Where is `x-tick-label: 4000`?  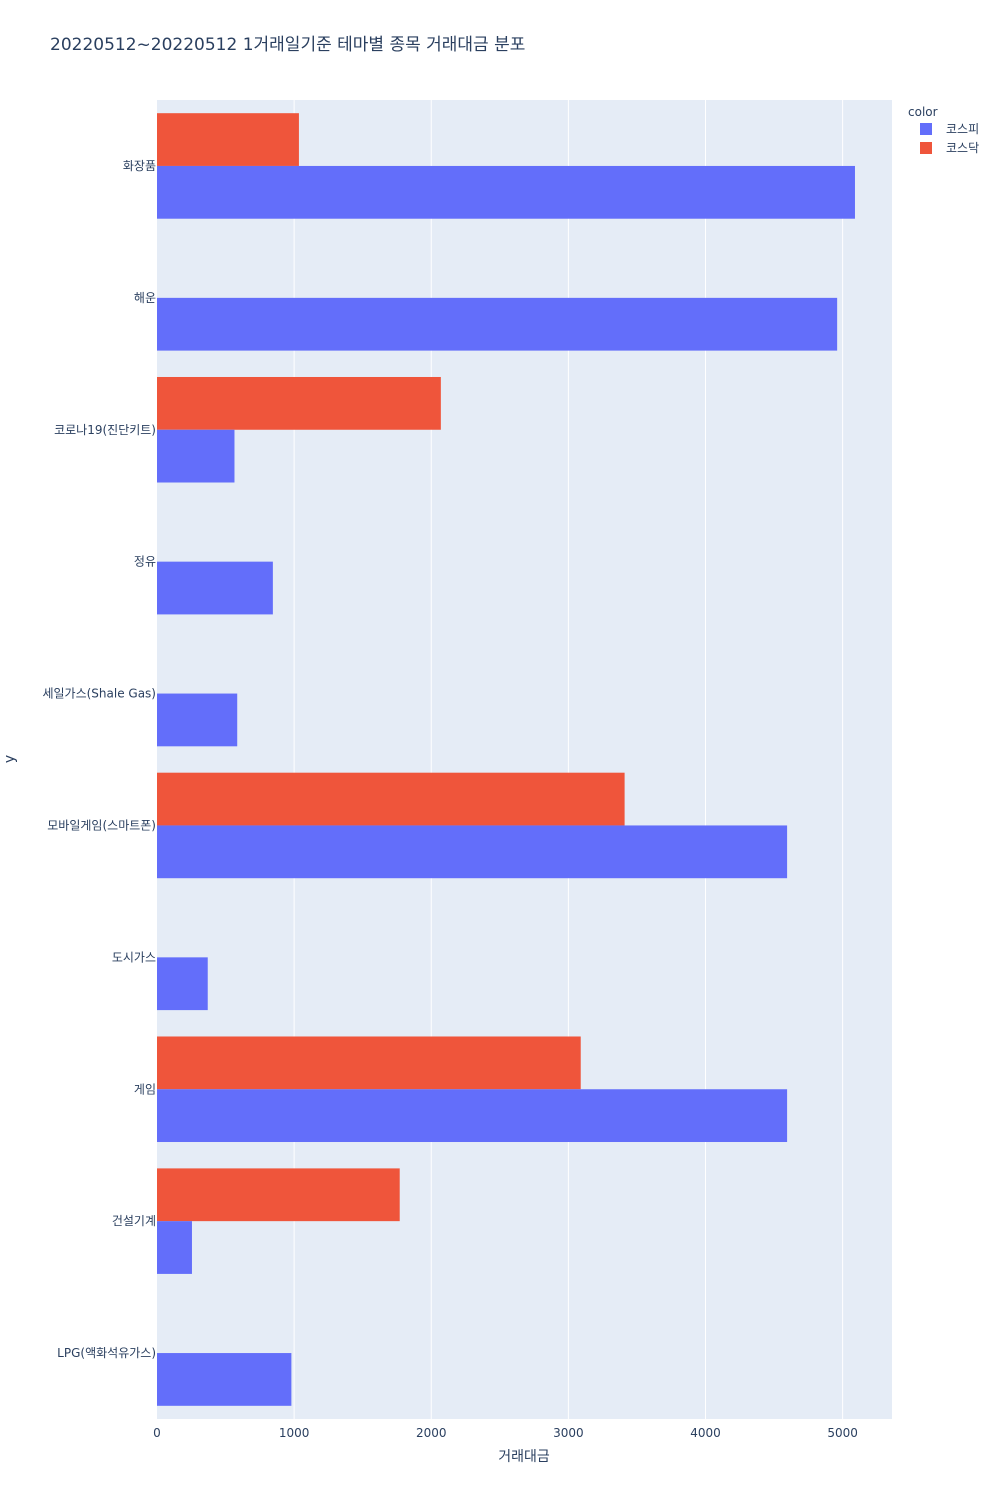
x-tick-label: 4000 is located at coordinates (705, 1433).